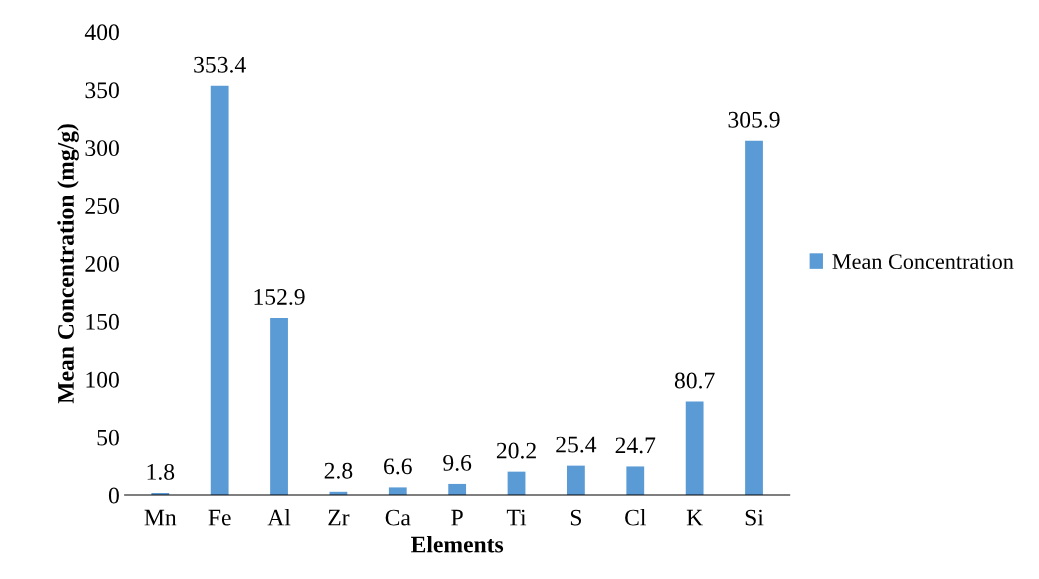 The height and width of the screenshot is (579, 1039). Describe the element at coordinates (339, 517) in the screenshot. I see `x-tick-label: Zr` at that location.